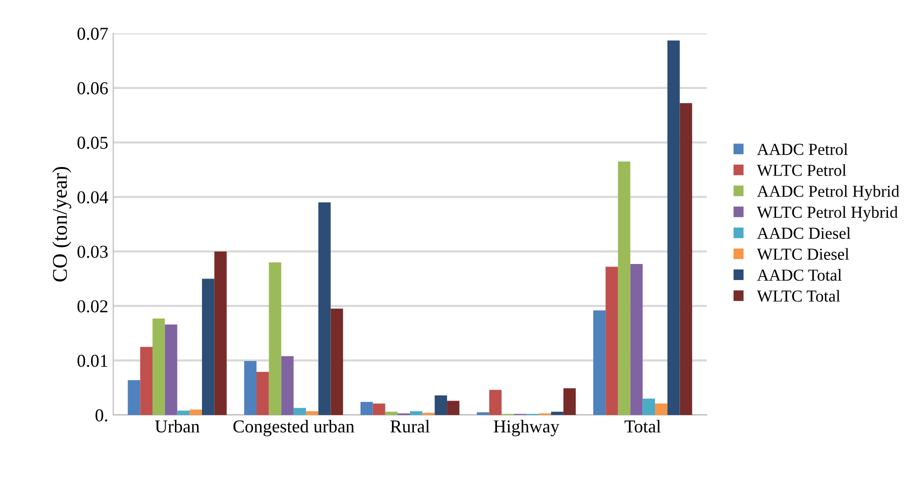 This screenshot has height=477, width=906. Describe the element at coordinates (177, 426) in the screenshot. I see `x-tick-label: Urban` at that location.